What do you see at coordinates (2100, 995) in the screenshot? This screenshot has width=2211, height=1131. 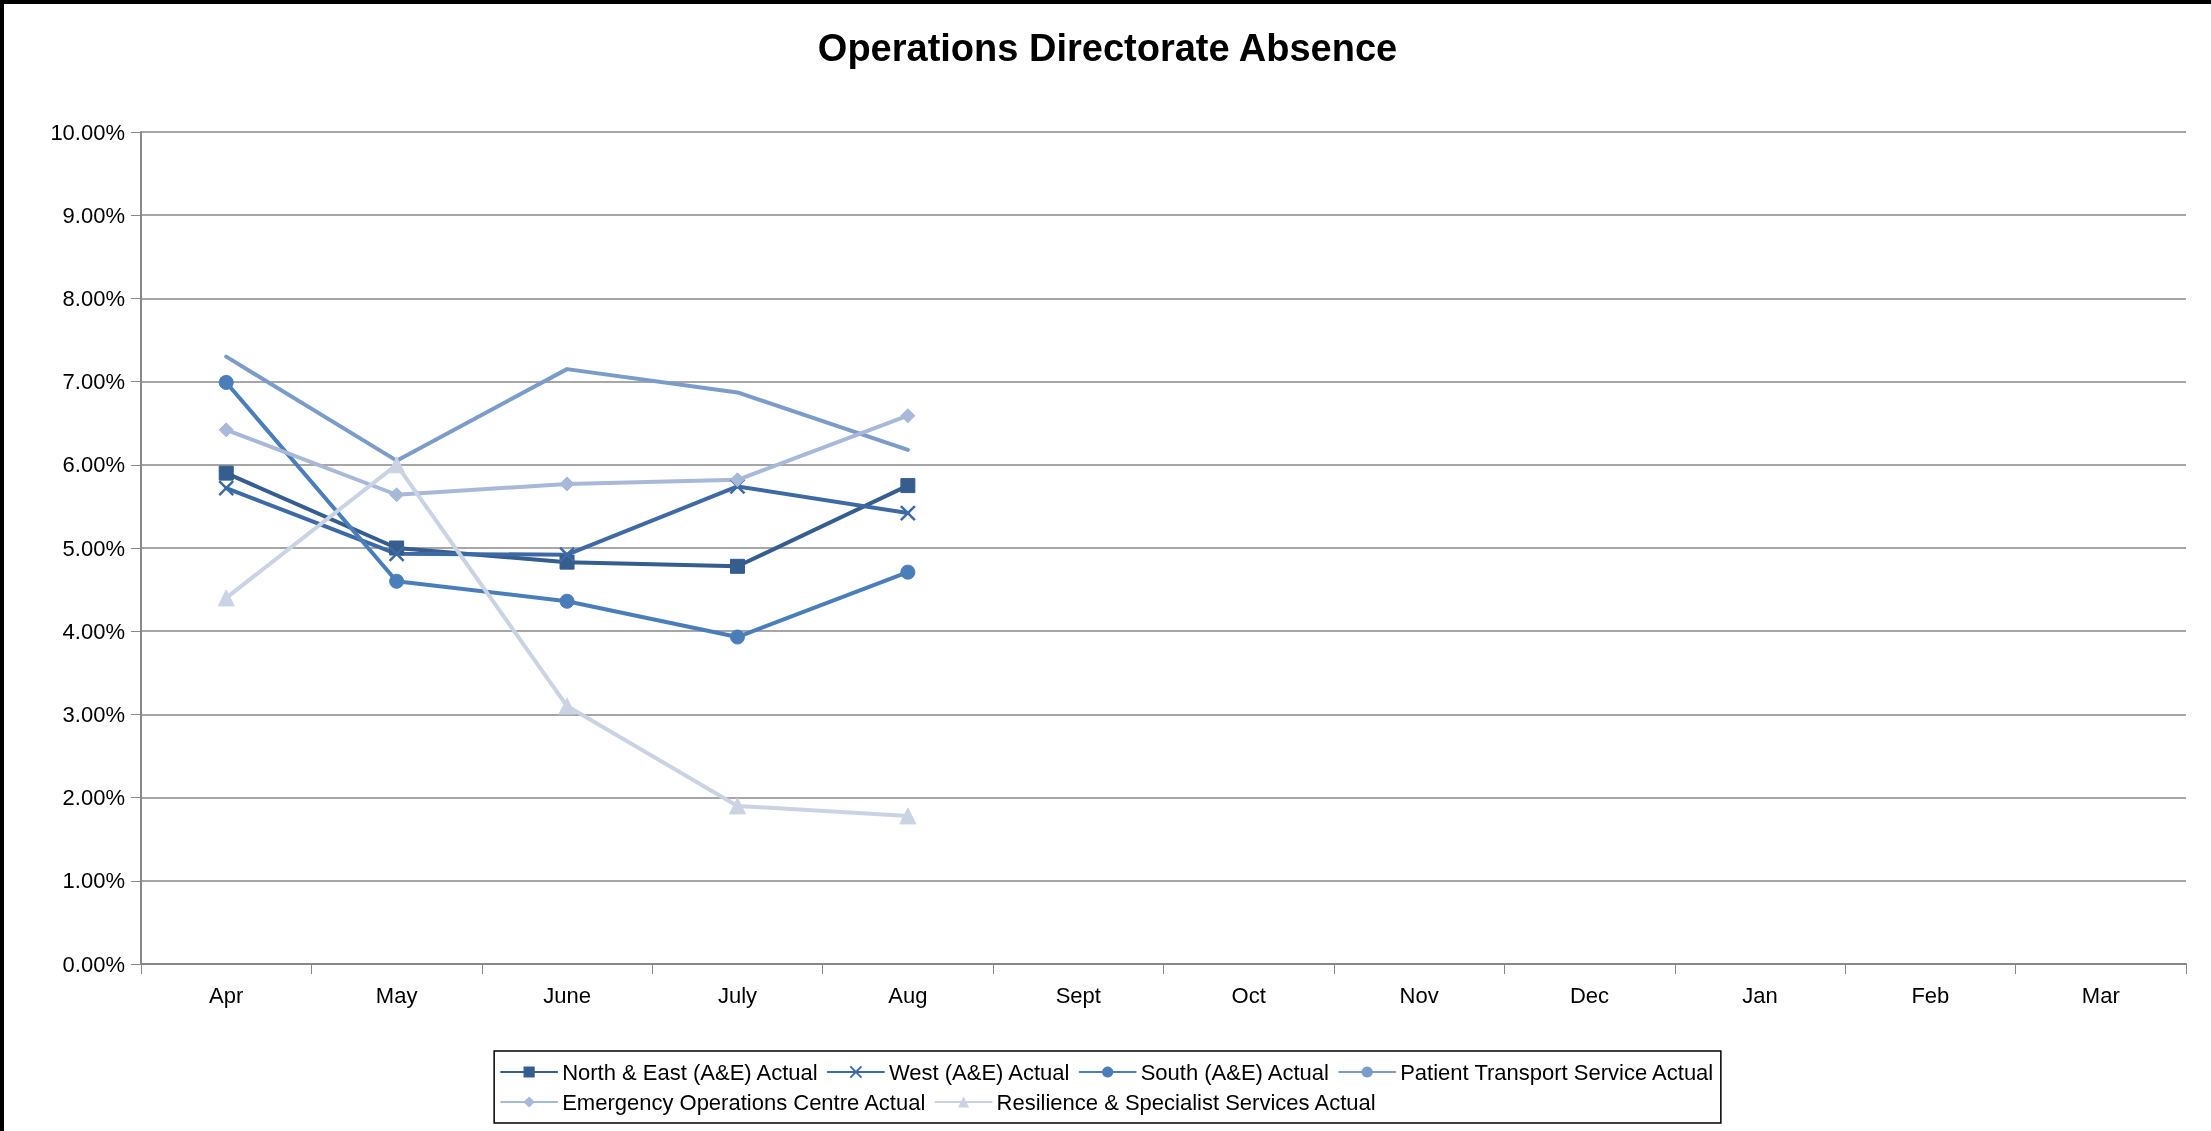 I see `x-tick-label: Mar` at bounding box center [2100, 995].